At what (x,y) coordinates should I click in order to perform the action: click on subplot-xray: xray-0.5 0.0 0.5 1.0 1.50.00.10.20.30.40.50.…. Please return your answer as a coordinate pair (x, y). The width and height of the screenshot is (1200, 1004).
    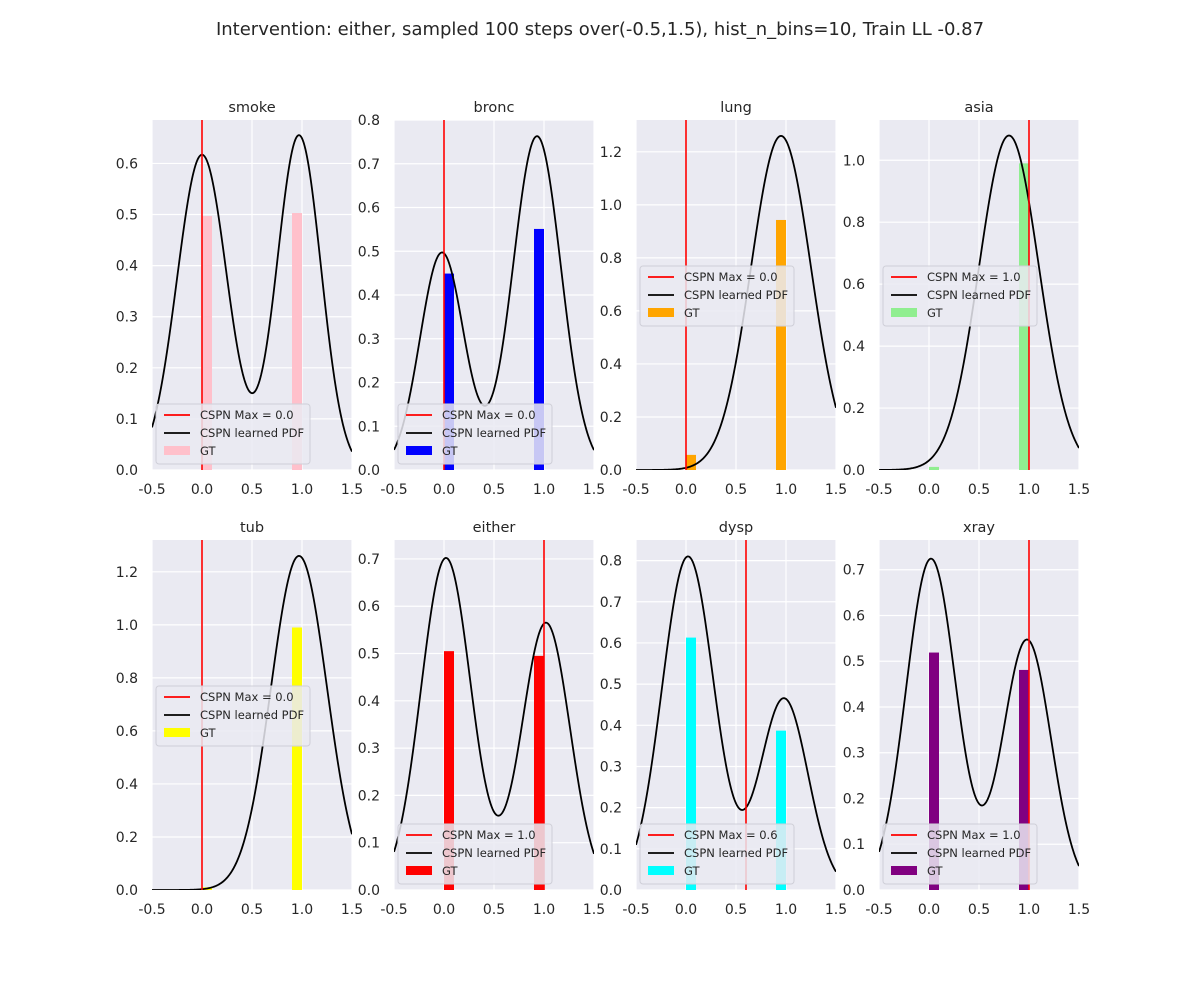
    Looking at the image, I should click on (966, 719).